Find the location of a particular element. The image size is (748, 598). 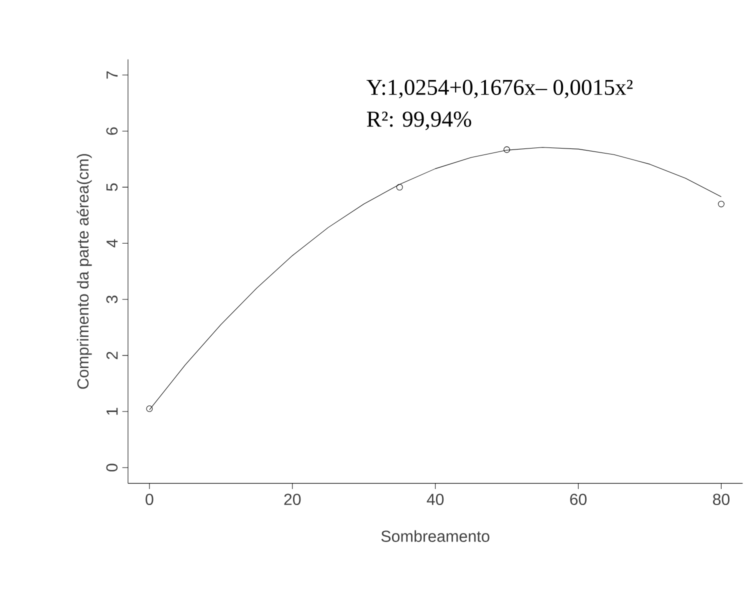

y-tick-label: 5 is located at coordinates (112, 187).